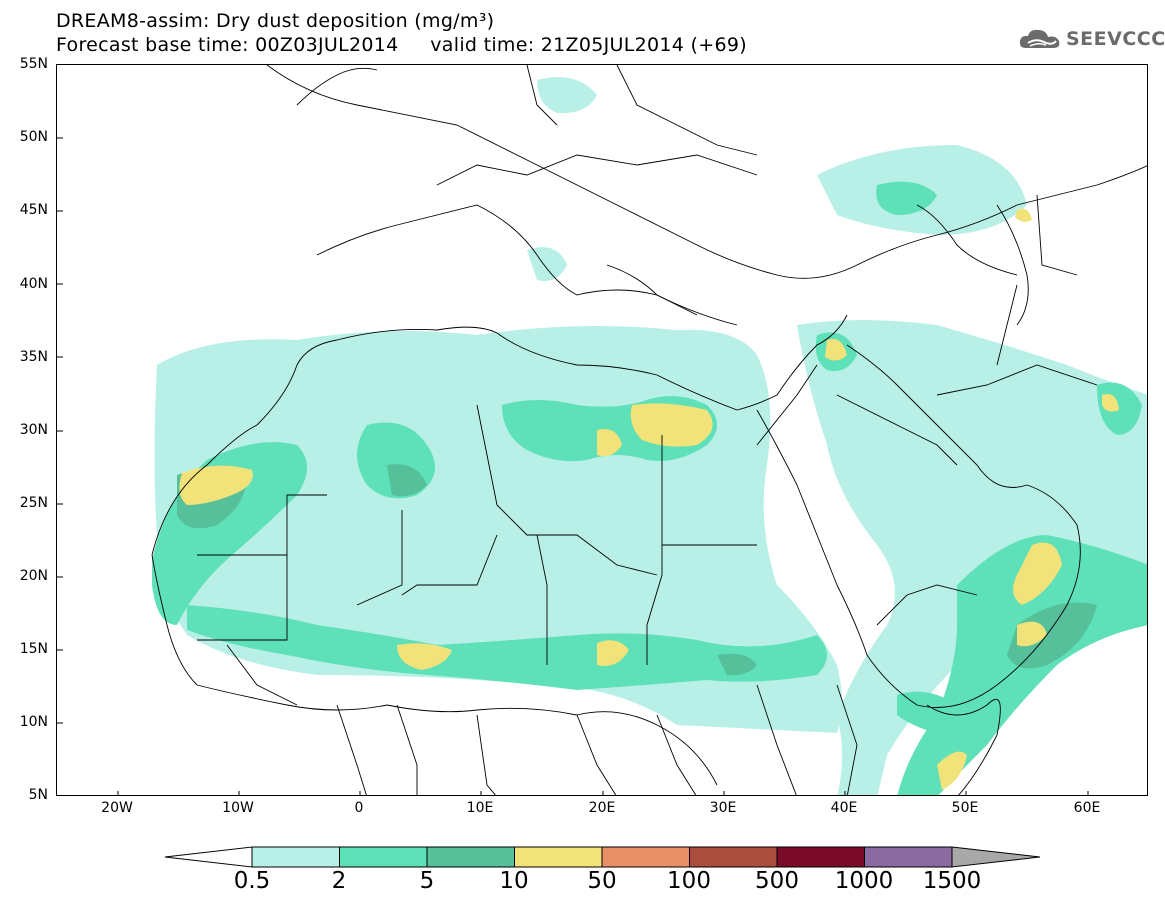 The image size is (1165, 907). I want to click on seevccc-logo: SEEVCCC, so click(1091, 39).